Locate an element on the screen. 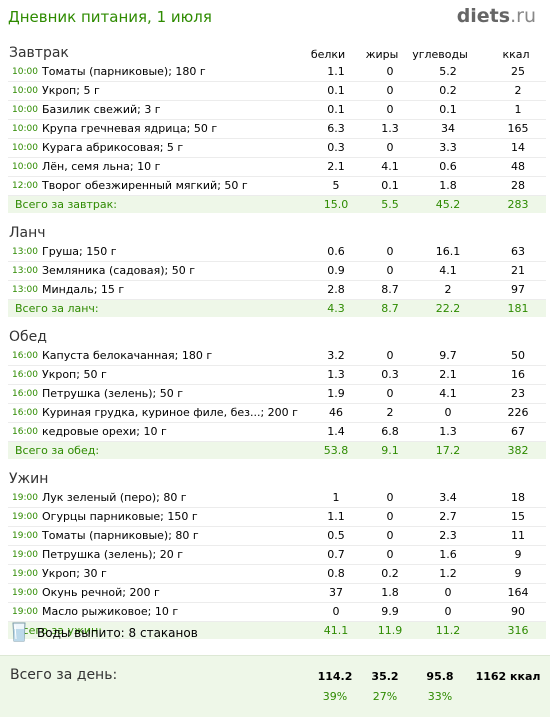 This screenshot has width=550, height=717. food-carbs: 16.1 is located at coordinates (448, 251).